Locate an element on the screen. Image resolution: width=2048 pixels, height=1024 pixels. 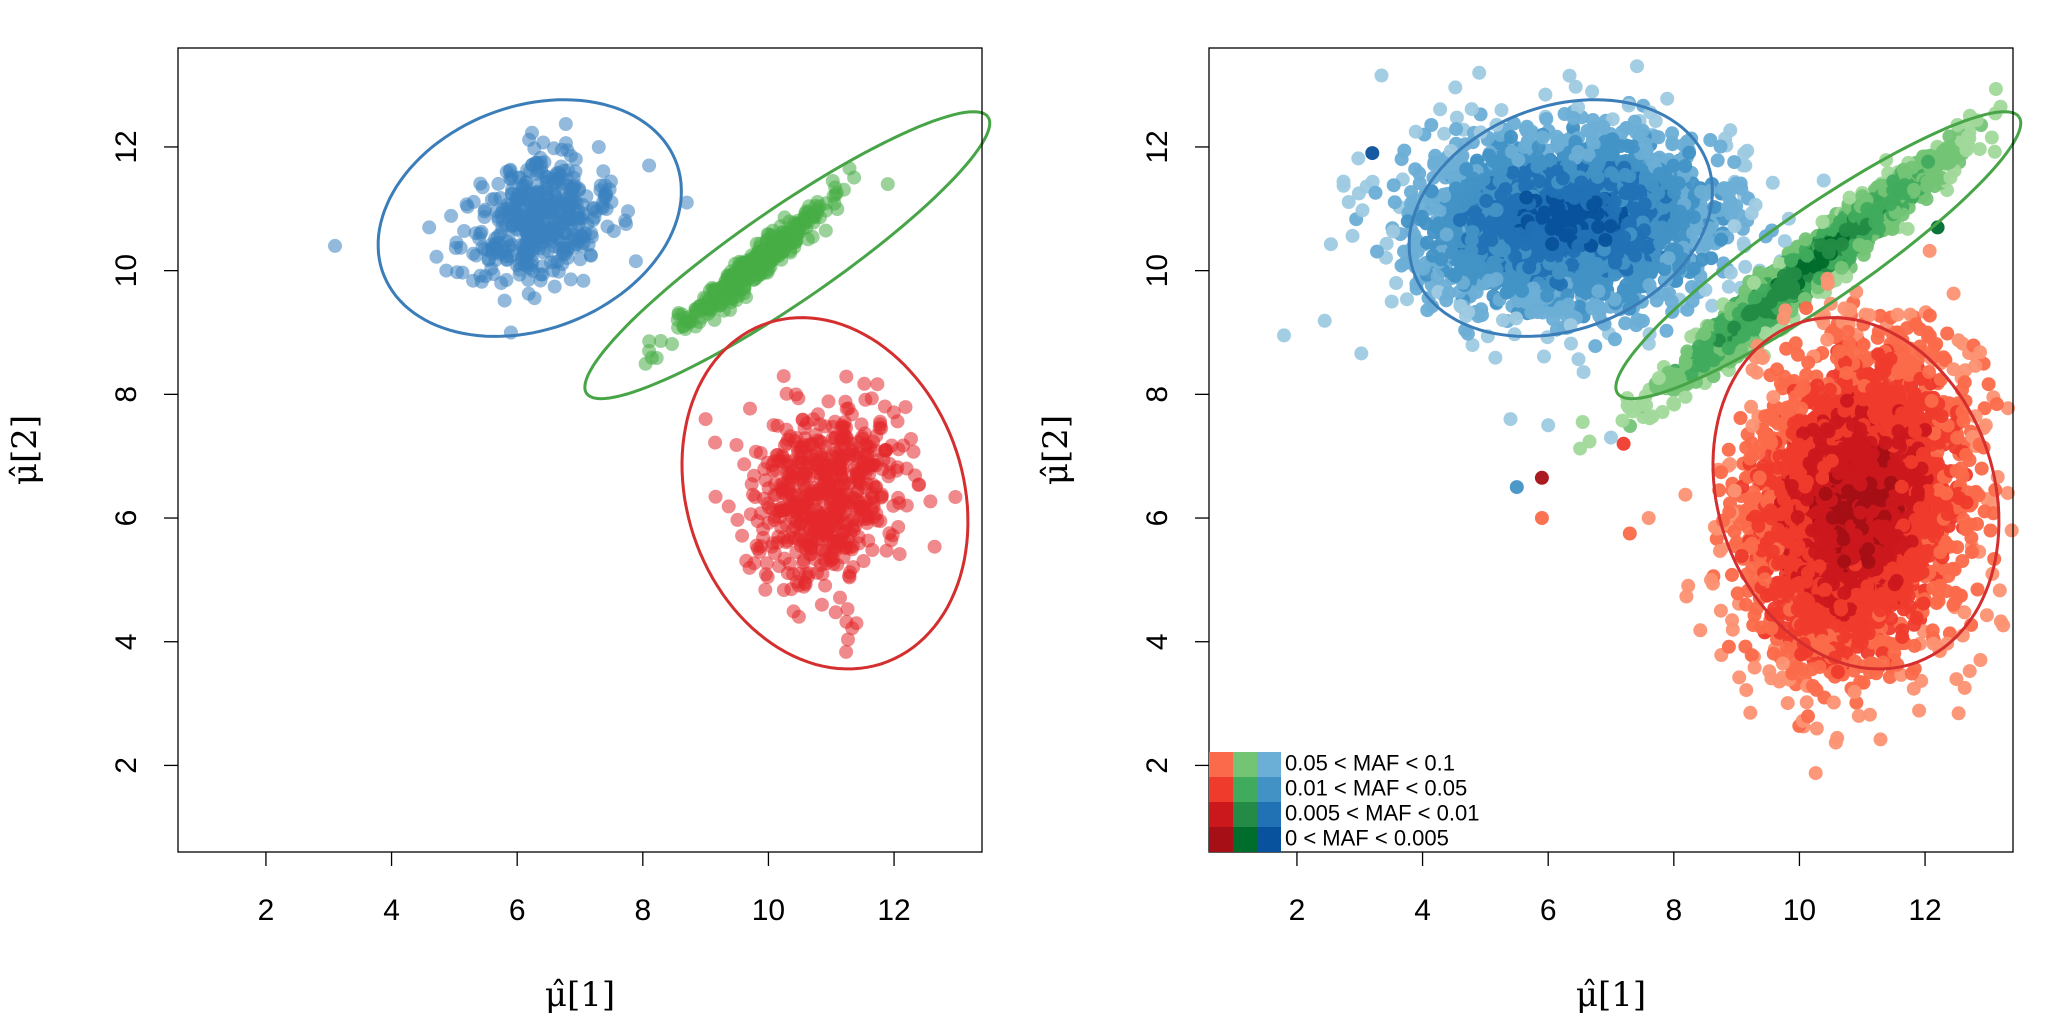
x-tick-label: 8 is located at coordinates (642, 910).